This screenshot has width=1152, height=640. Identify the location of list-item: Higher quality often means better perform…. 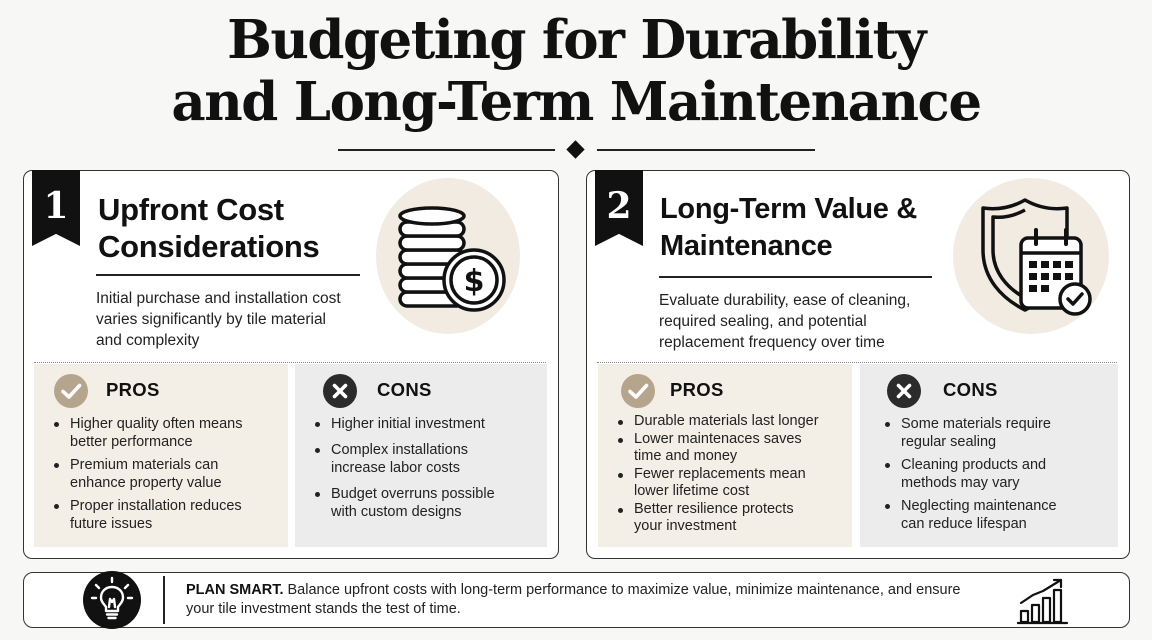
(166, 433).